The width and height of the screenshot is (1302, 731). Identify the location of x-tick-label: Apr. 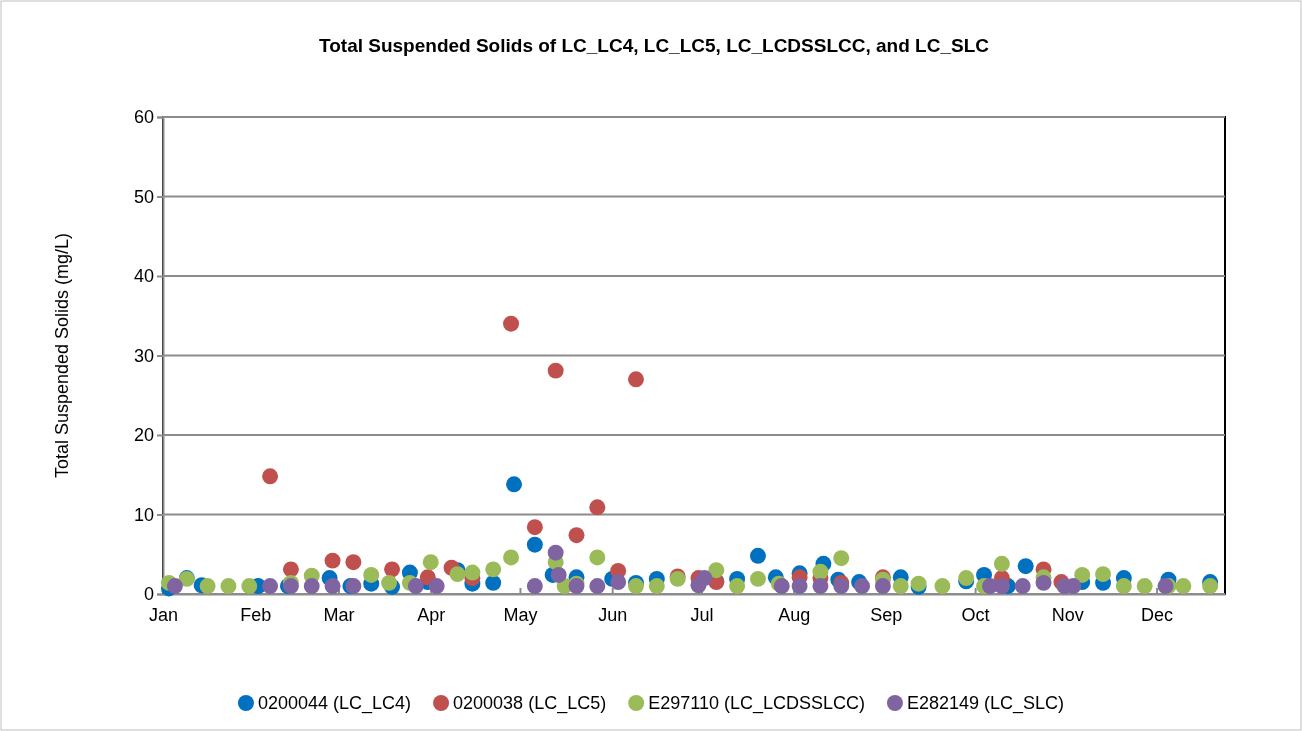
(431, 614).